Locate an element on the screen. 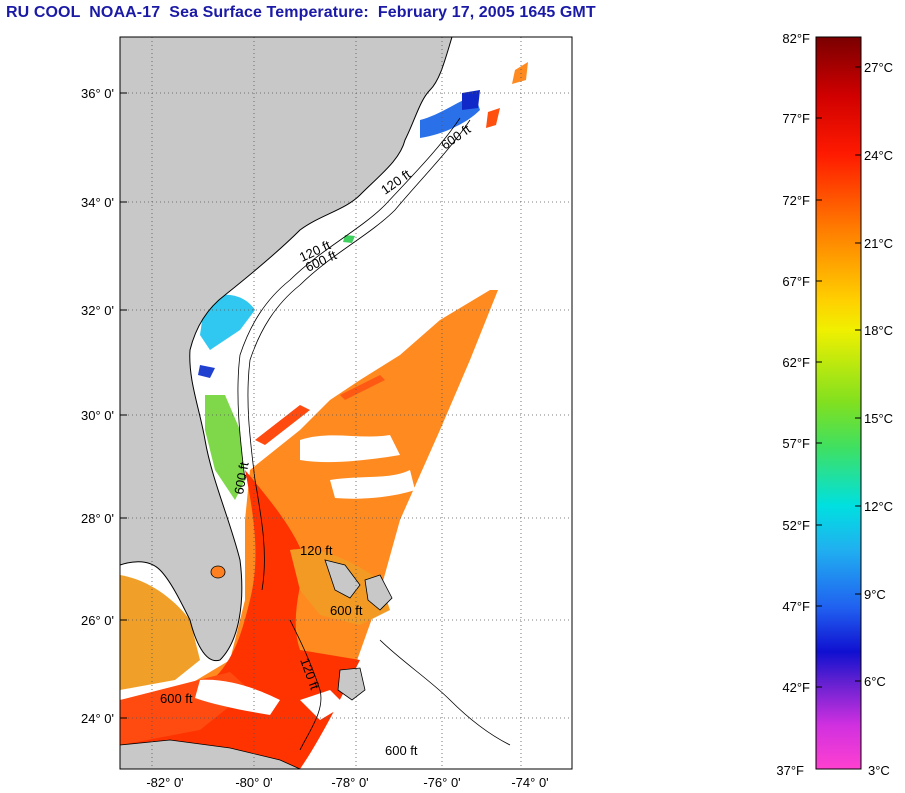 The height and width of the screenshot is (793, 905). colorbar-c-label: 6°C is located at coordinates (875, 681).